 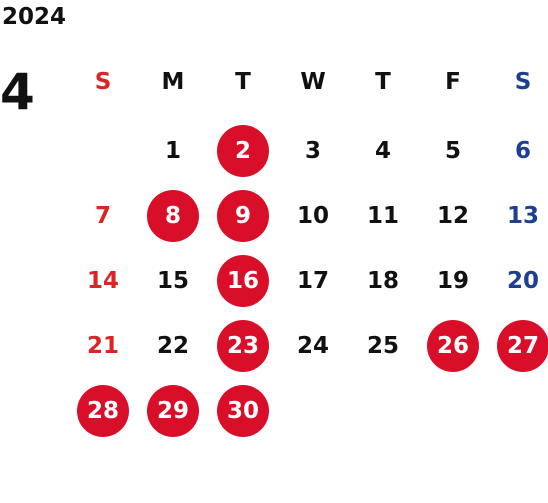 What do you see at coordinates (522, 280) in the screenshot?
I see `day-number: 20` at bounding box center [522, 280].